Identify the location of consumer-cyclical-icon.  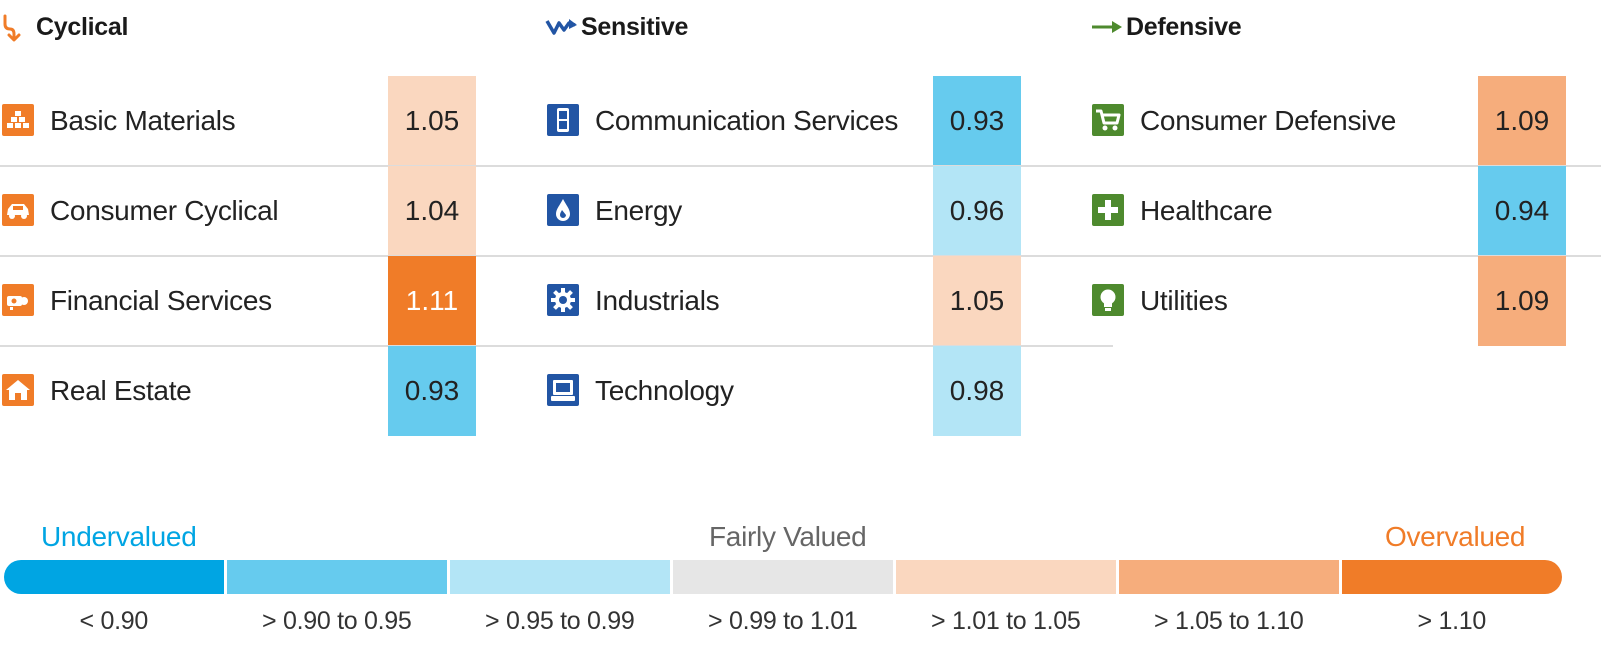
(18, 210).